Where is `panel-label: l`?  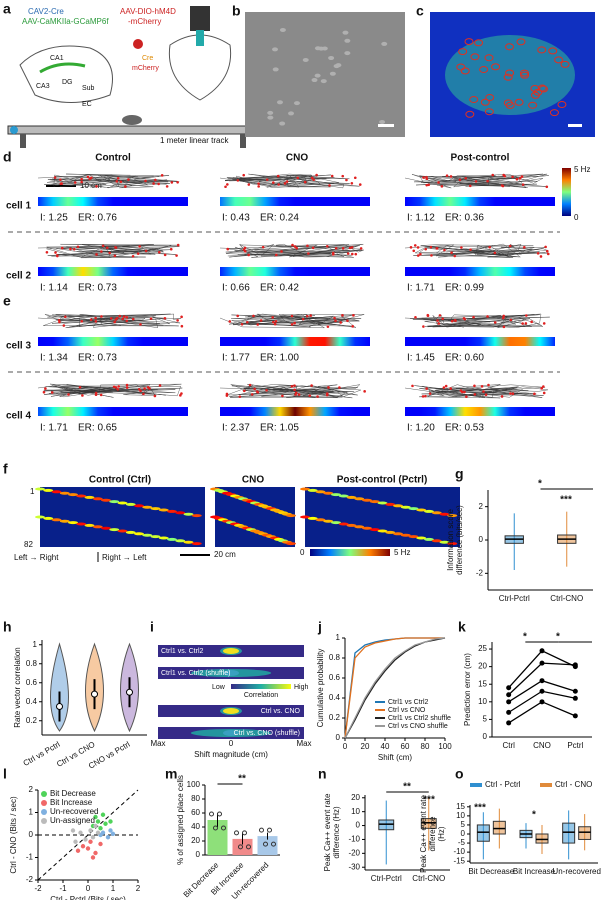 panel-label: l is located at coordinates (5, 774).